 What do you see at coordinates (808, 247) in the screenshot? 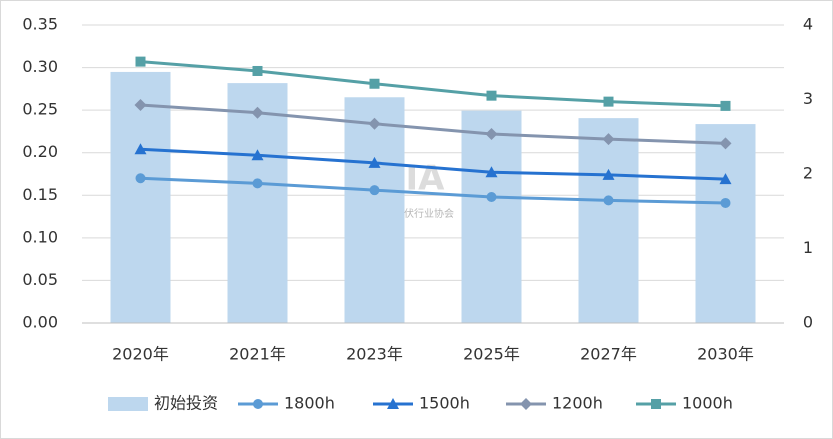
I see `y2-tick-label: 1` at bounding box center [808, 247].